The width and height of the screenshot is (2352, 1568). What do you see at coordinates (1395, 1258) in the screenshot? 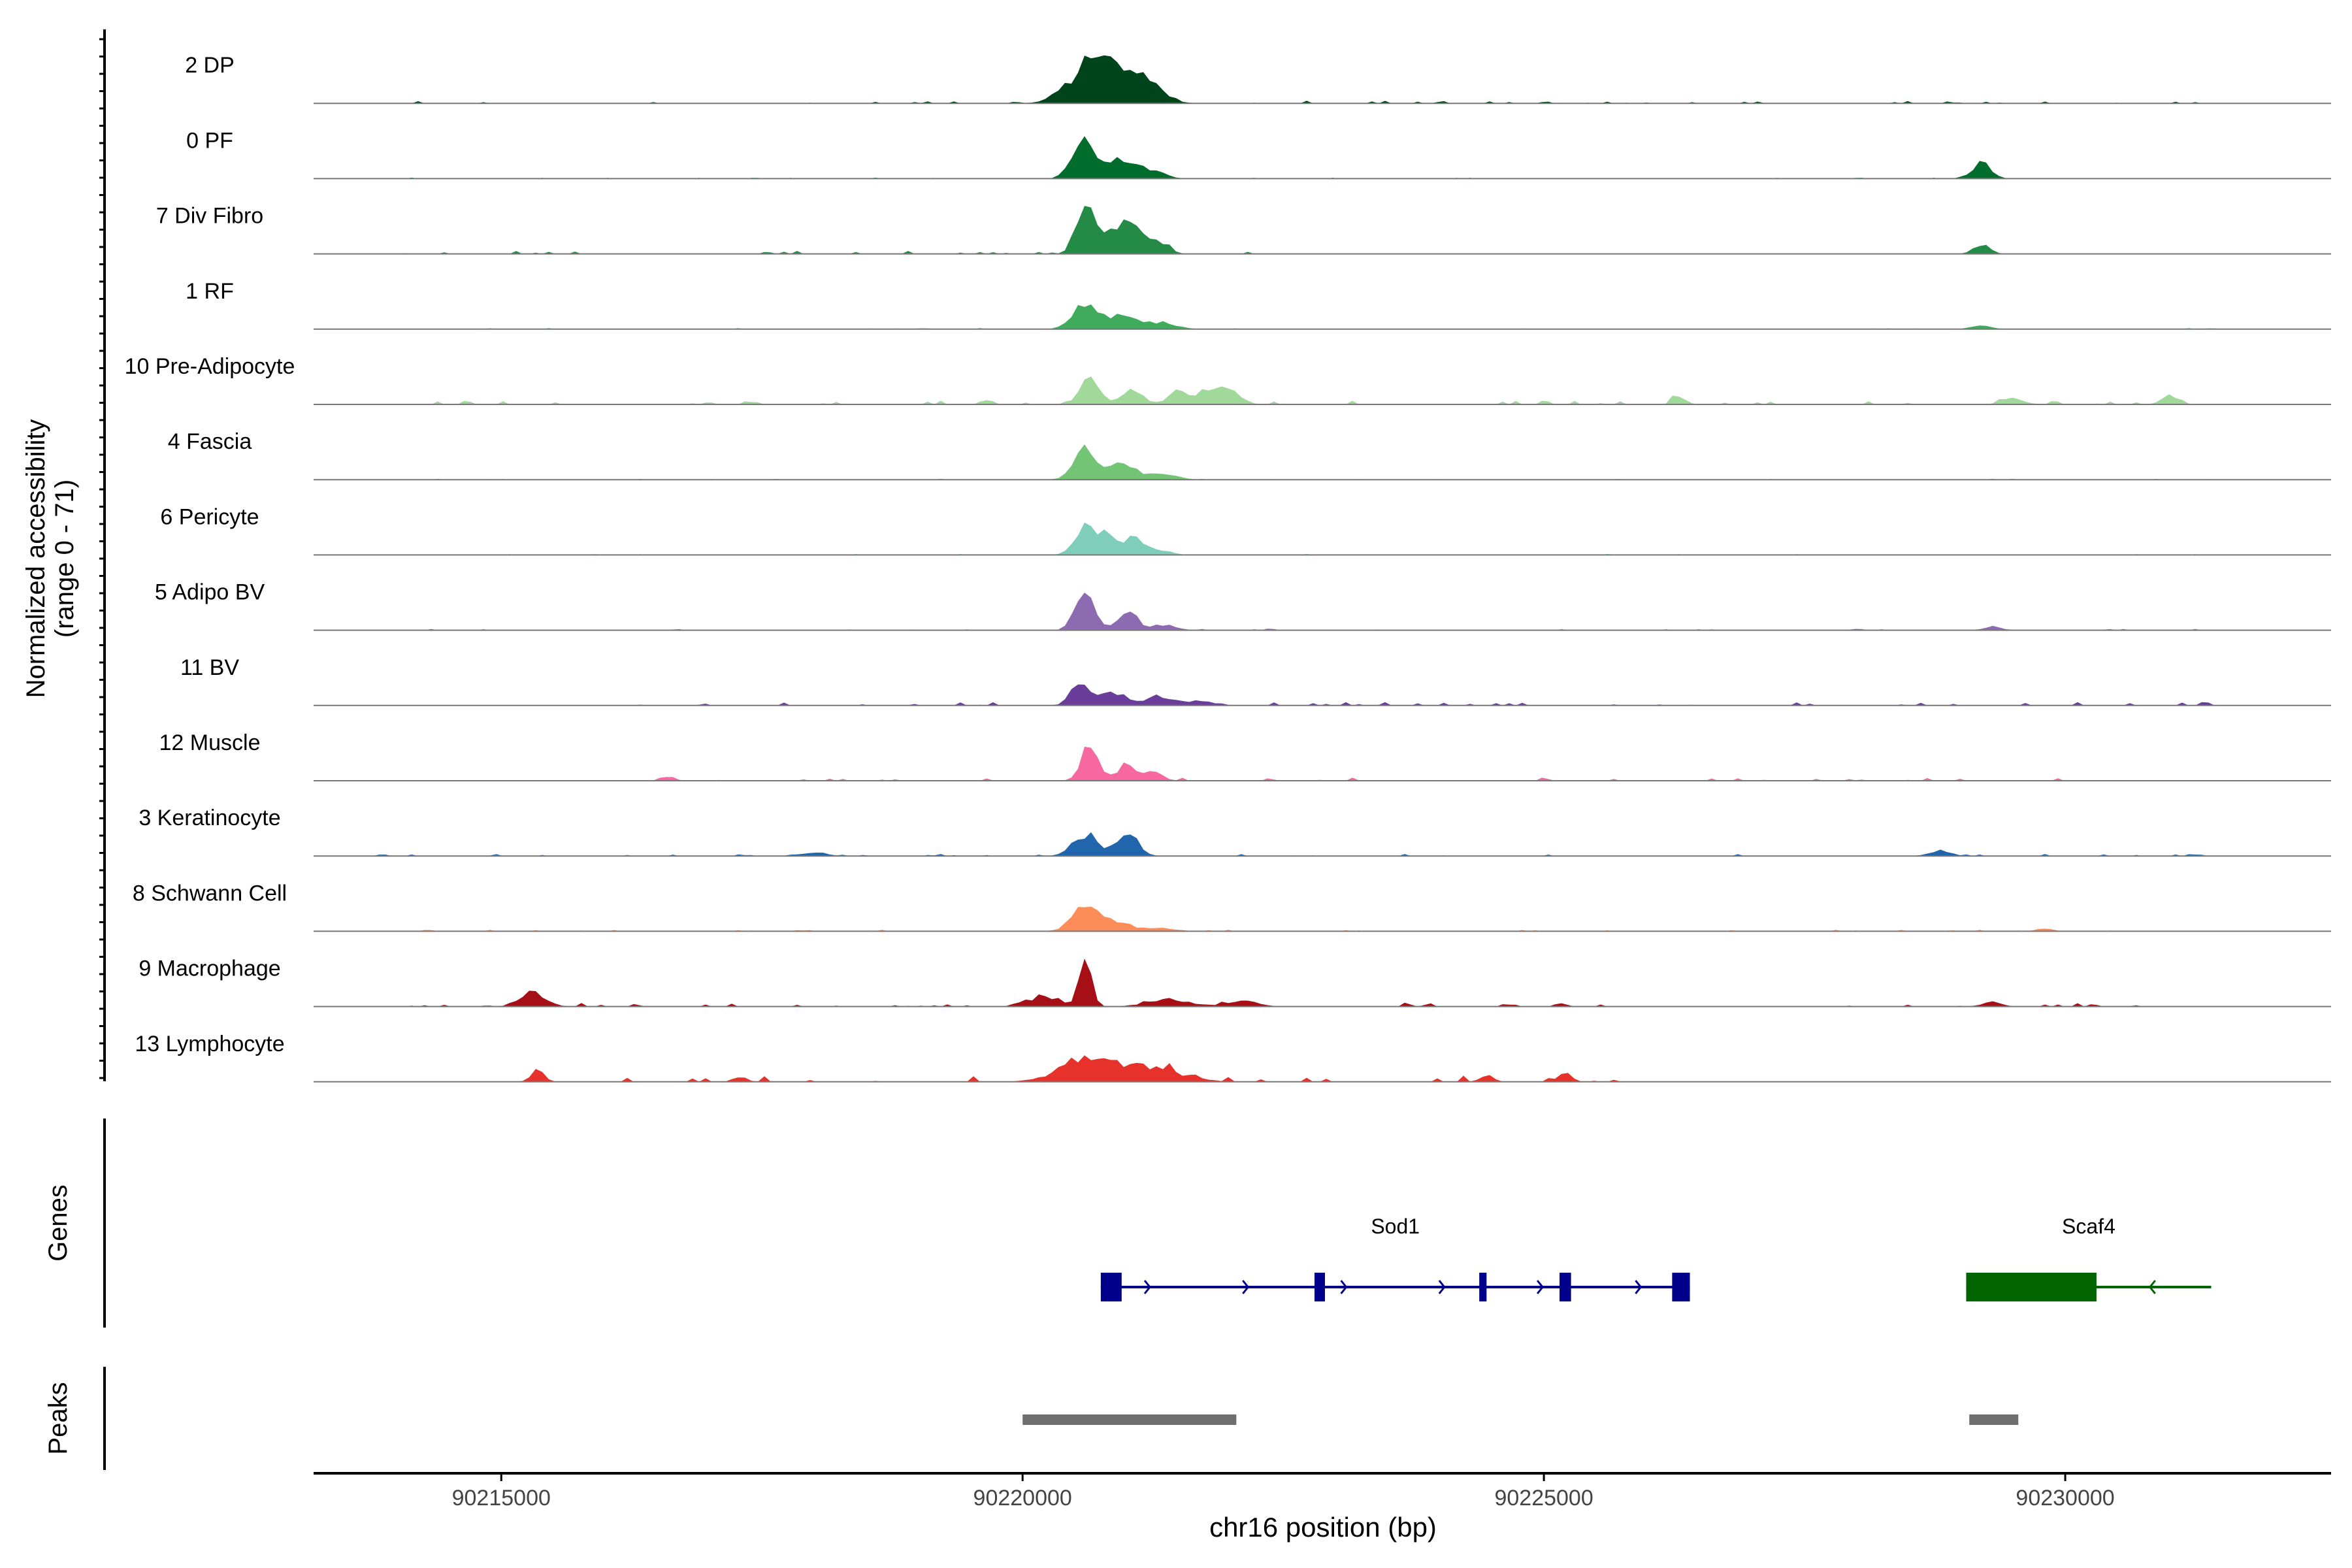
I see `gene-sod1: Sod1` at bounding box center [1395, 1258].